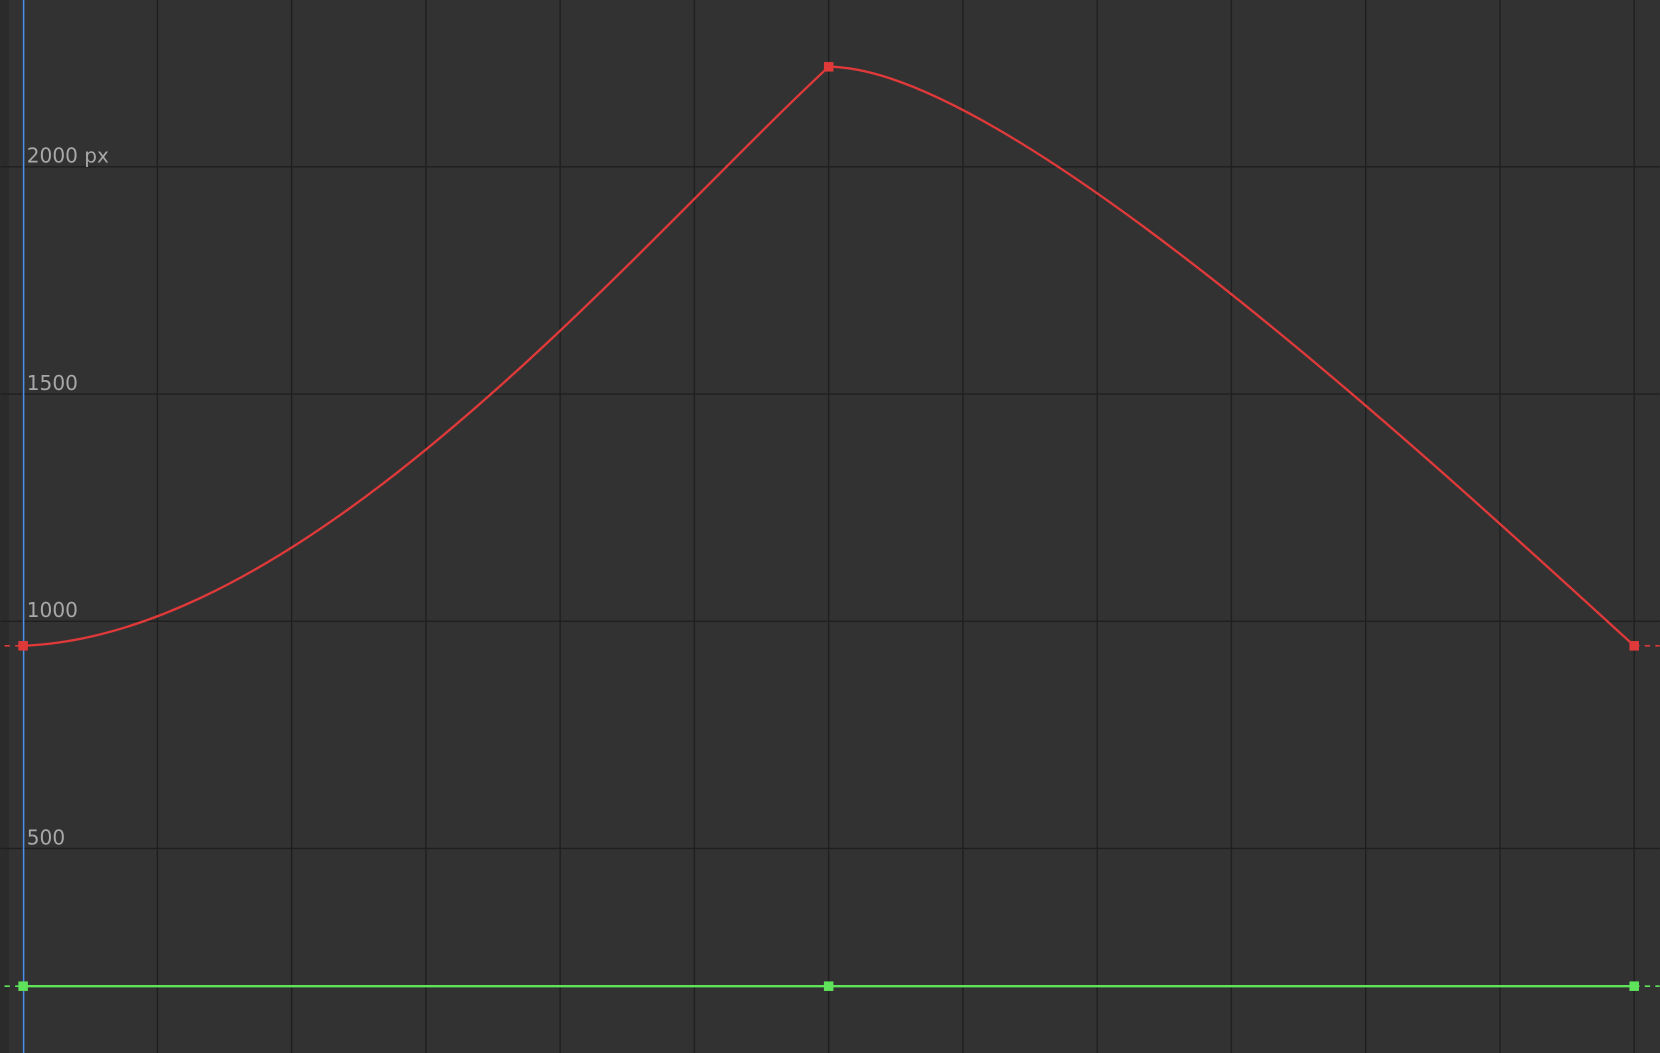  I want to click on y-tick-label: 2000 px, so click(68, 156).